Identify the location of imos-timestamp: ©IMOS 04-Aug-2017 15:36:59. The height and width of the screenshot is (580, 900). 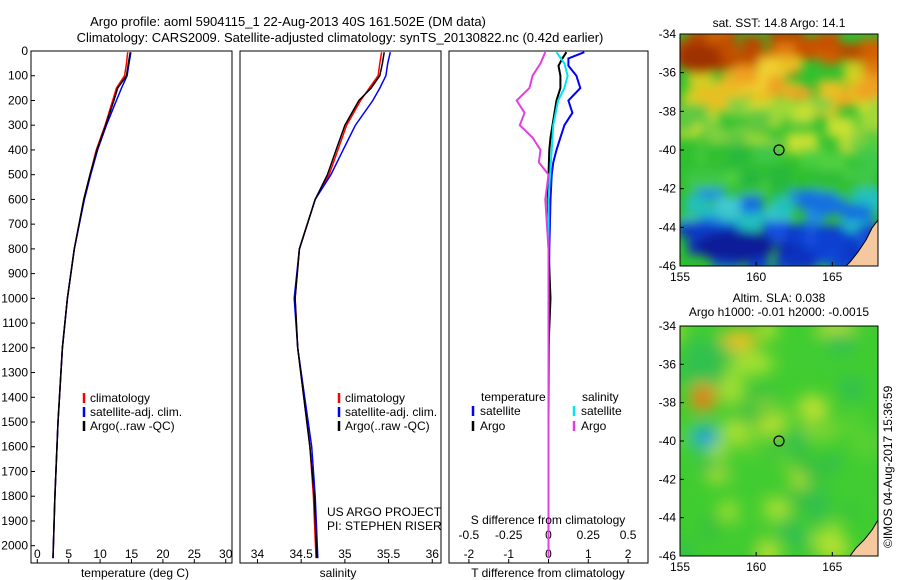
(888, 466).